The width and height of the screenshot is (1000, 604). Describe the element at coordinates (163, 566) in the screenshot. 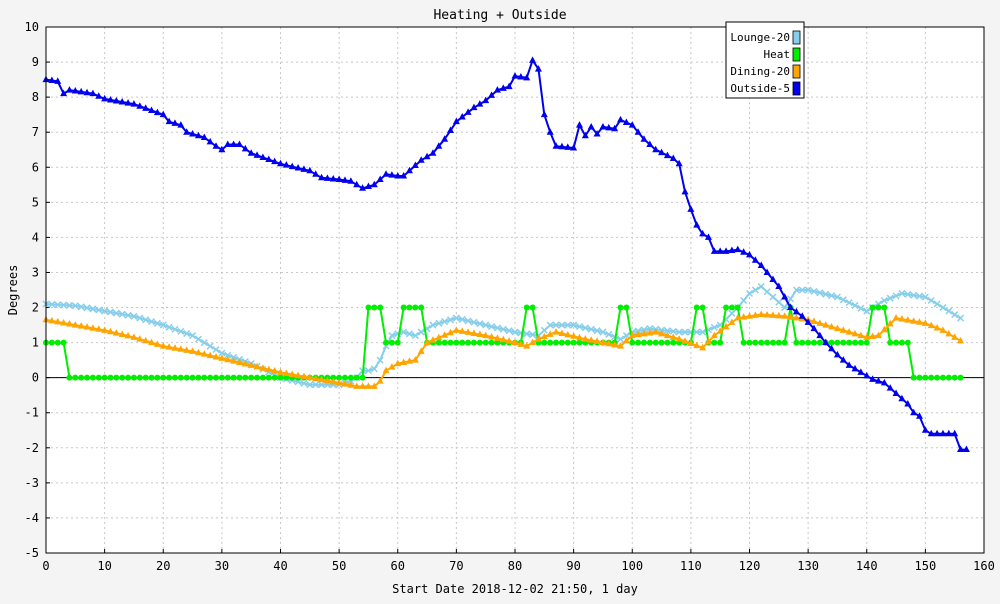

I see `x-tick-label: 20` at that location.